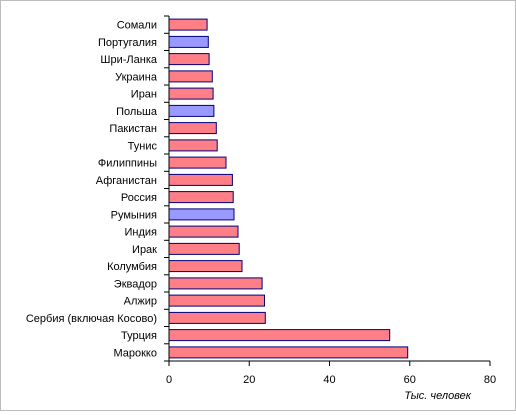 Image resolution: width=516 pixels, height=415 pixels. What do you see at coordinates (133, 129) in the screenshot?
I see `category-label-6: Пакистан` at bounding box center [133, 129].